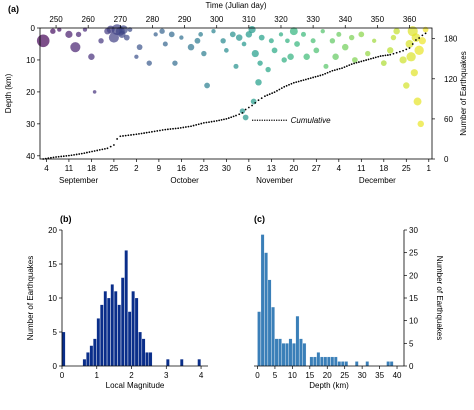  Describe the element at coordinates (30, 298) in the screenshot. I see `y-axis-label: Number of Earthquakes` at that location.